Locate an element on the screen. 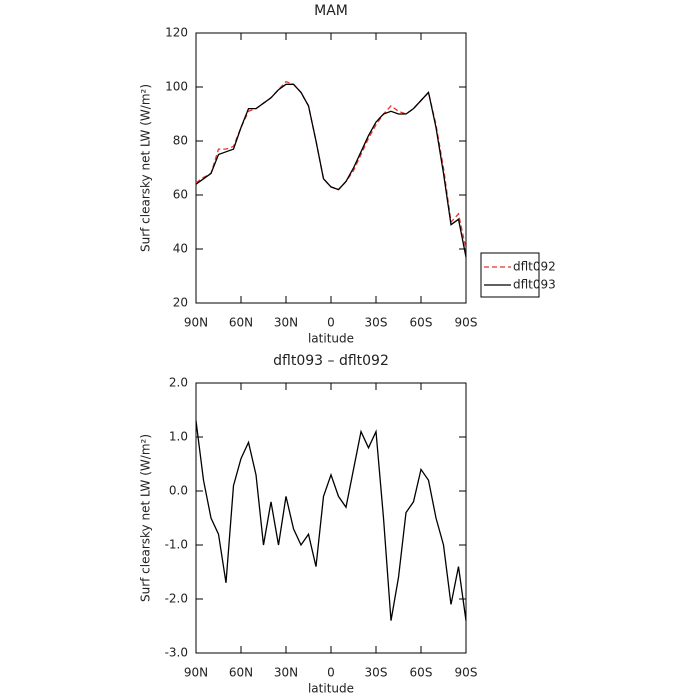 This screenshot has width=700, height=700. y-tick-label: 120 is located at coordinates (176, 33).